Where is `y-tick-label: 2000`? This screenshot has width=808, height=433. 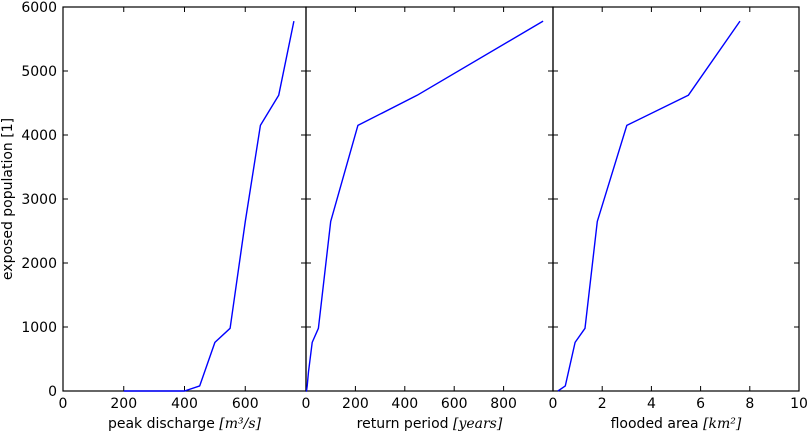
y-tick-label: 2000 is located at coordinates (39, 264).